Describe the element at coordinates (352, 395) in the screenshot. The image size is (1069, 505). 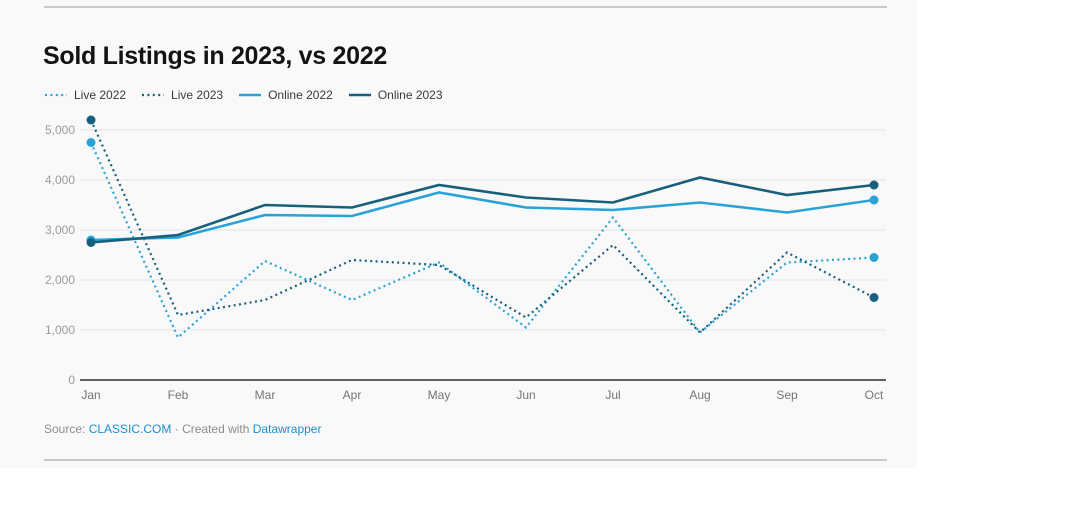
I see `x-tick-label: Apr` at that location.